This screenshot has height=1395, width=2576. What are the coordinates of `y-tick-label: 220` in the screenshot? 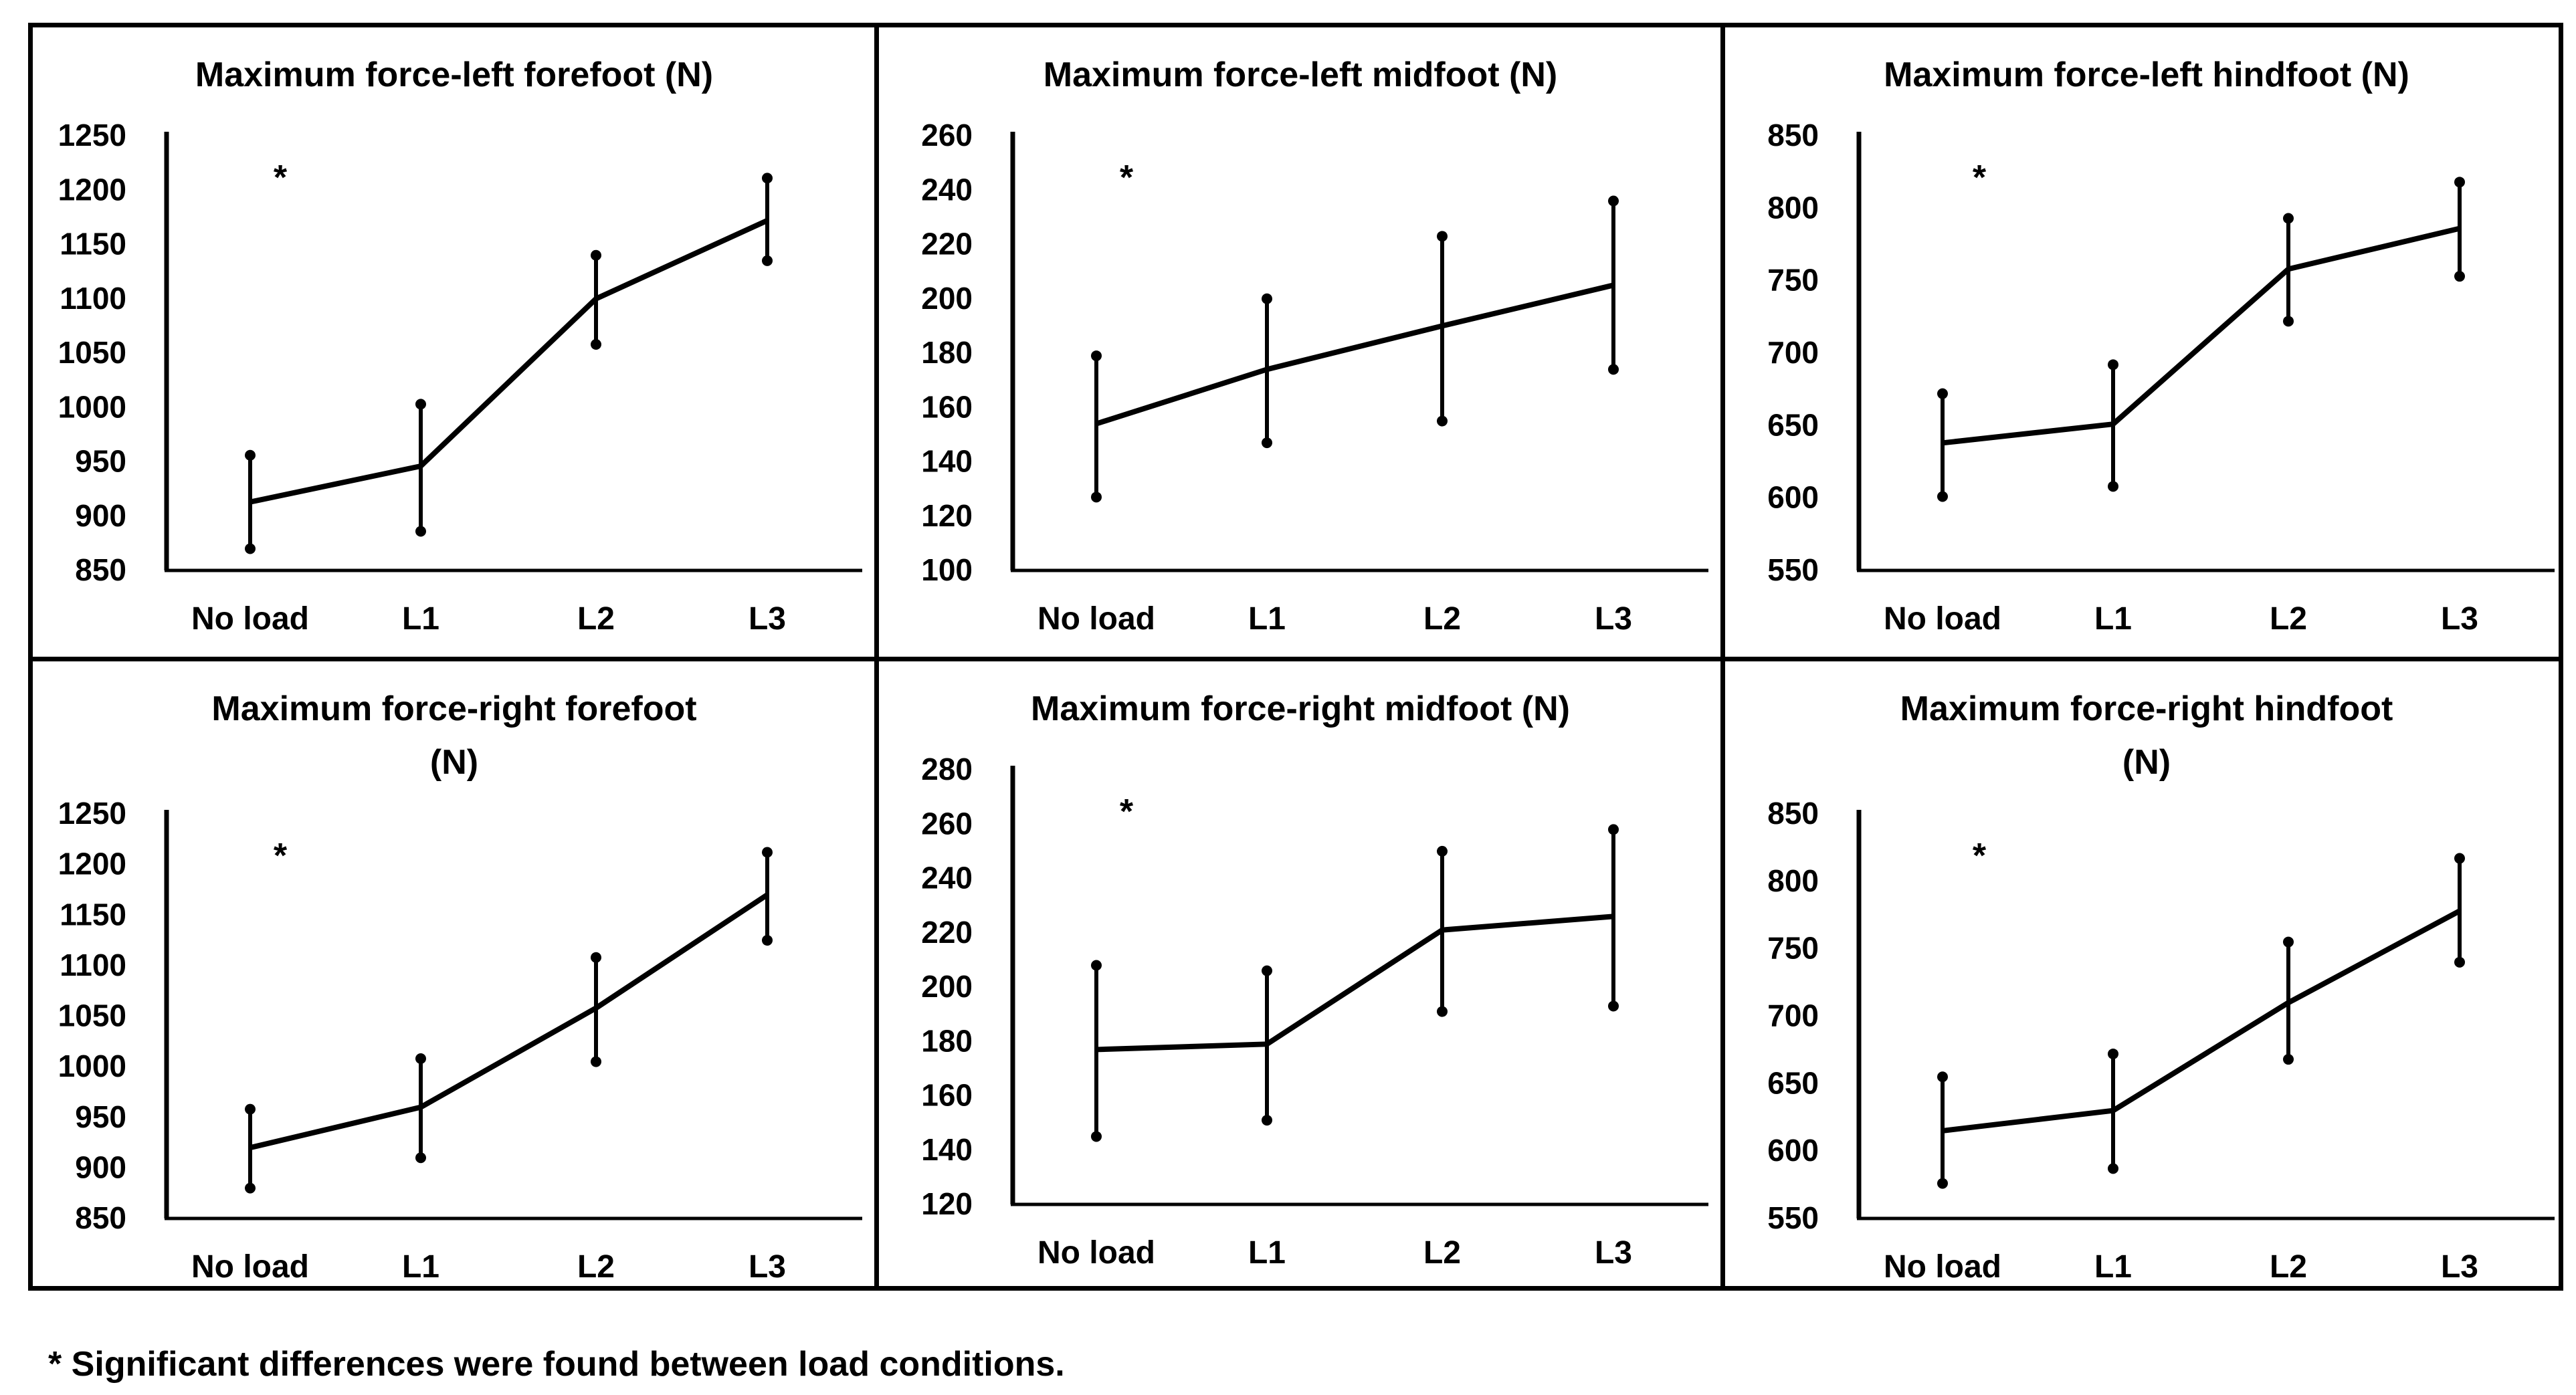 It's located at (947, 244).